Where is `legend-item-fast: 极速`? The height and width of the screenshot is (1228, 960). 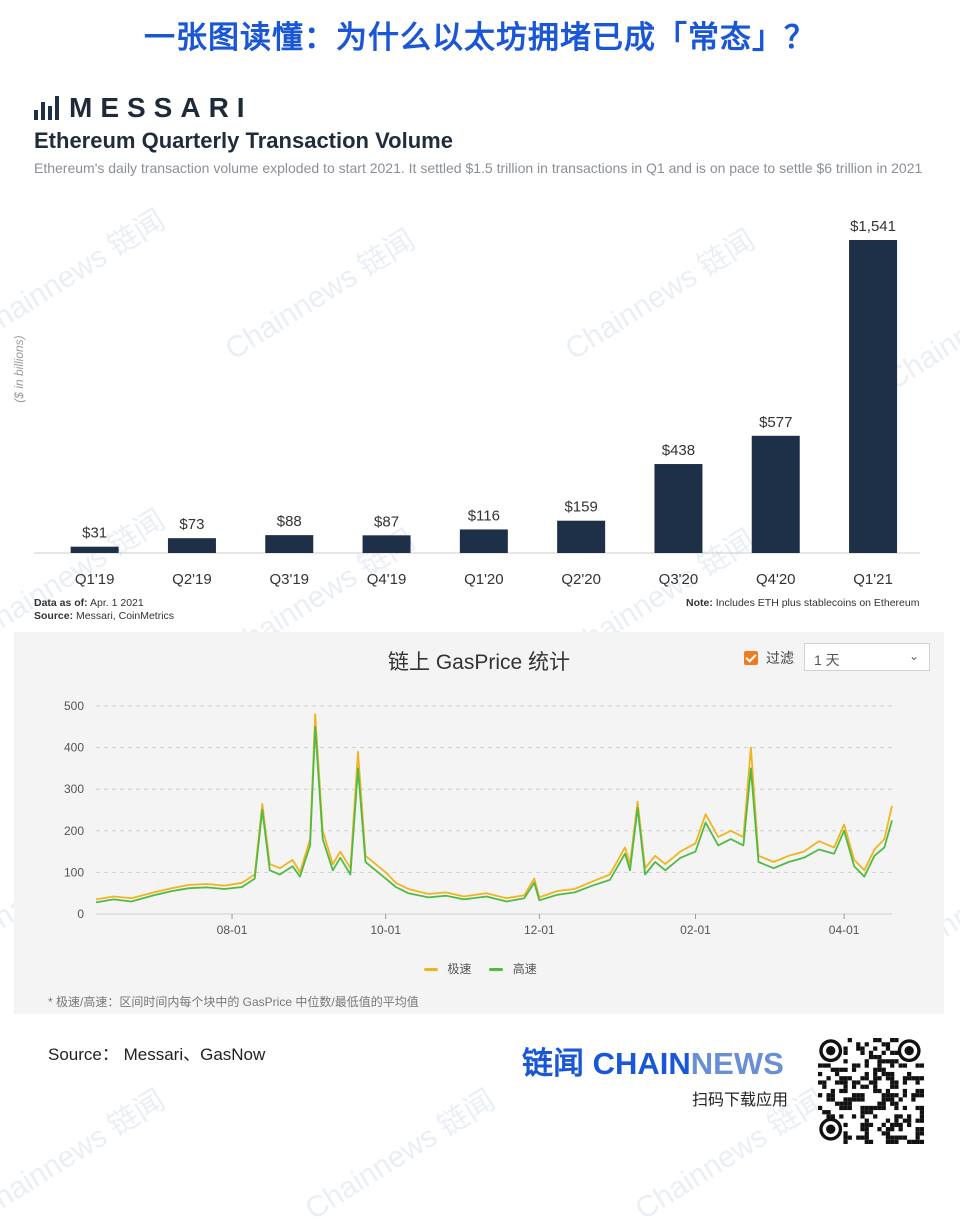 legend-item-fast: 极速 is located at coordinates (447, 968).